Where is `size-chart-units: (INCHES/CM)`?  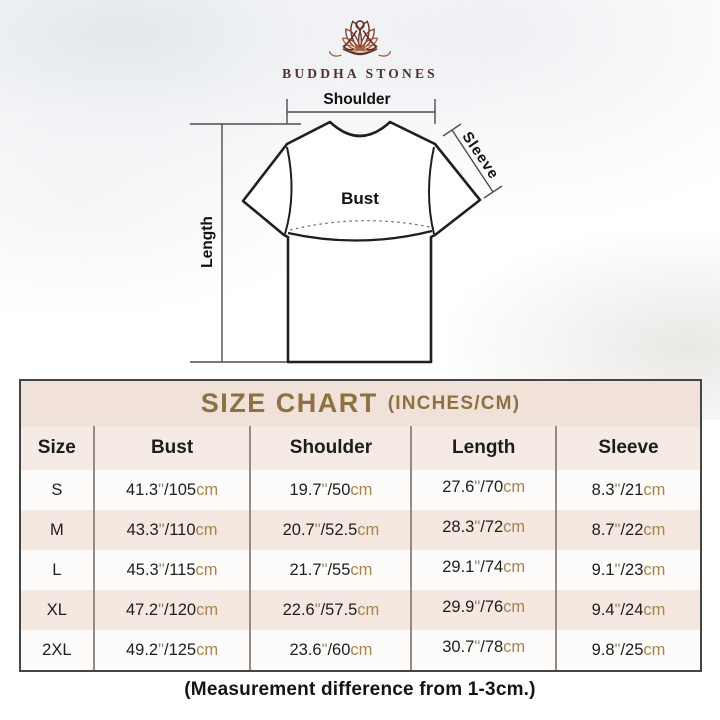 size-chart-units: (INCHES/CM) is located at coordinates (454, 403).